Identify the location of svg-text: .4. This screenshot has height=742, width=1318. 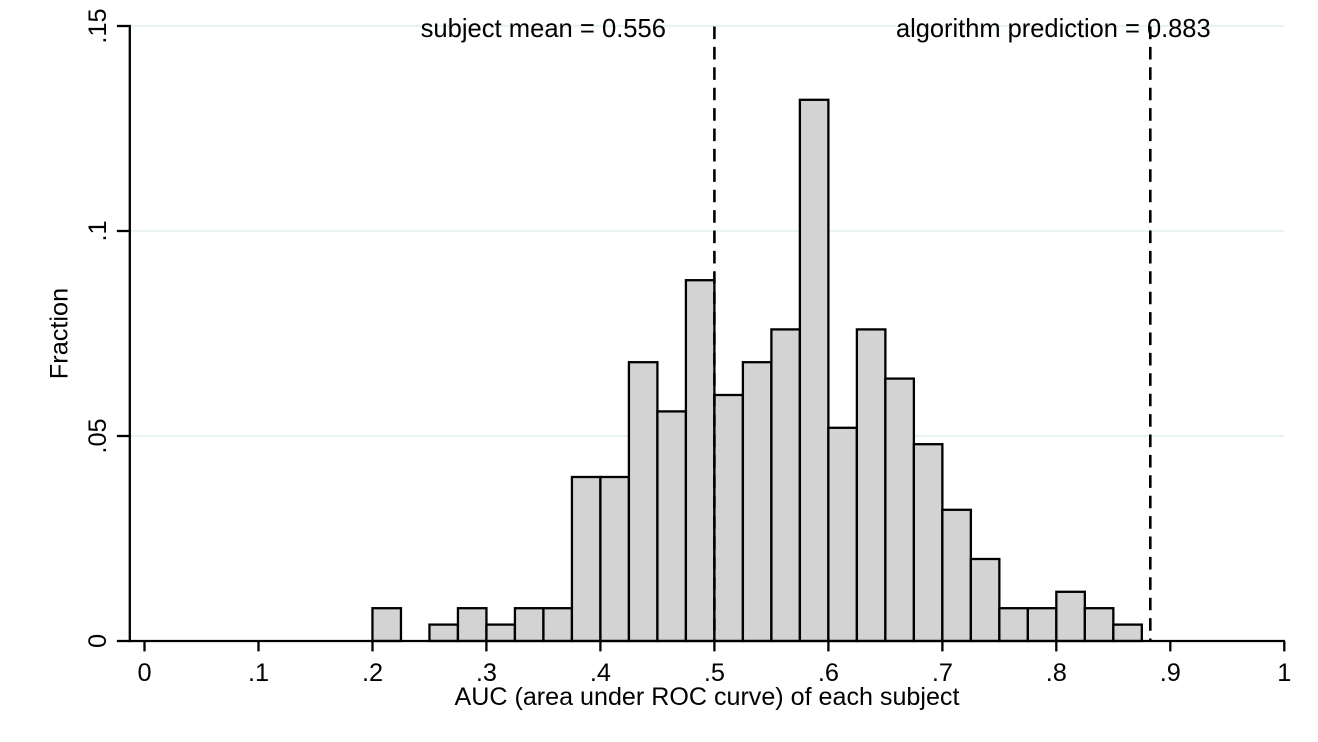
(600, 673).